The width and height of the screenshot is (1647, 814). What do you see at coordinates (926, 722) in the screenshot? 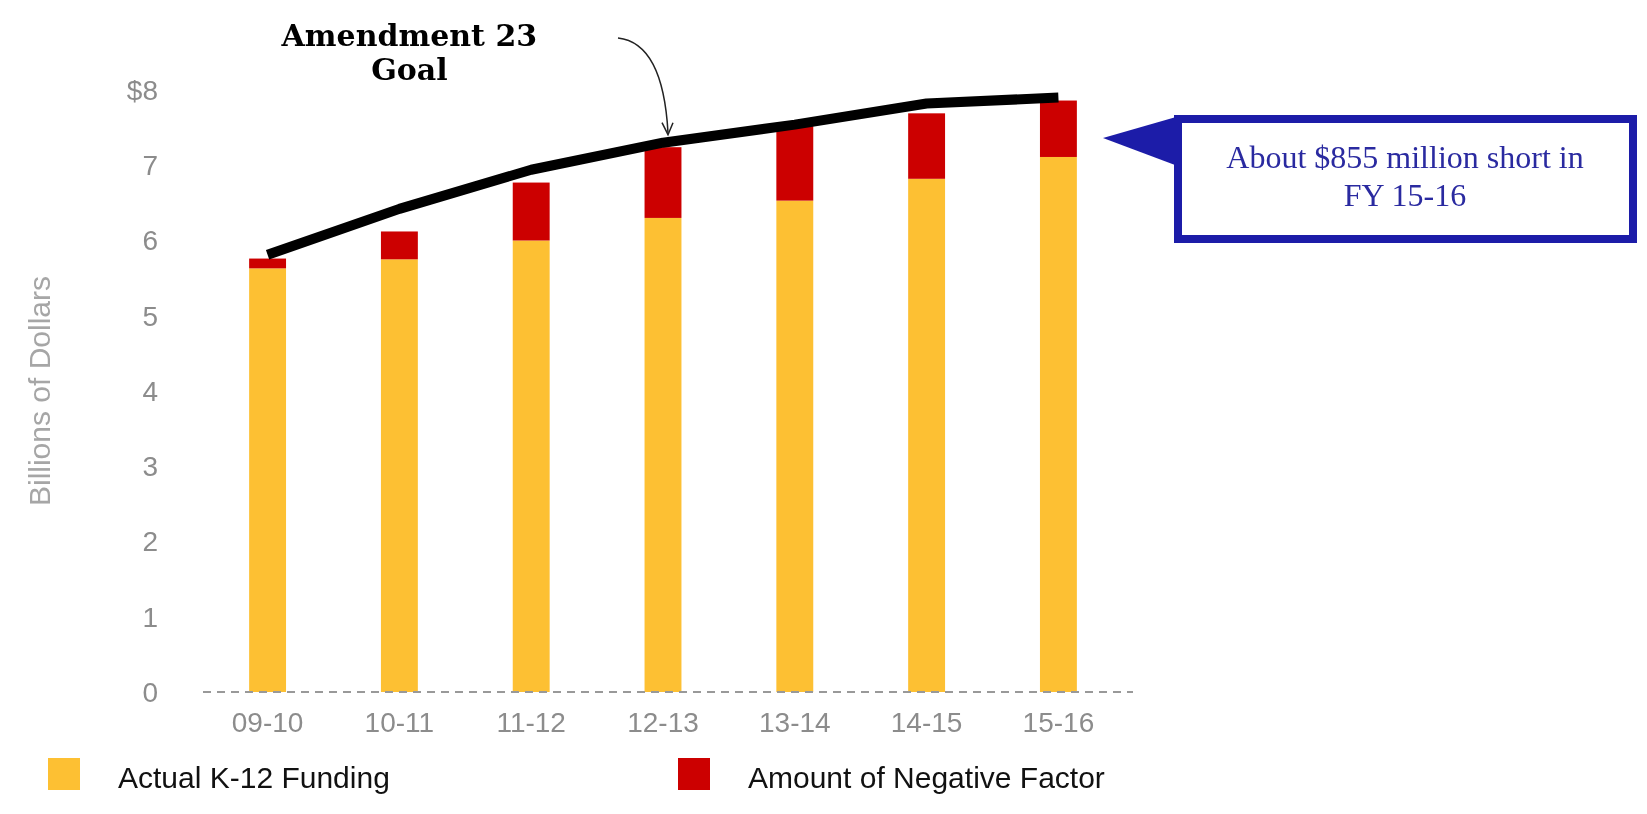
I see `x-tick-label: 14-15` at bounding box center [926, 722].